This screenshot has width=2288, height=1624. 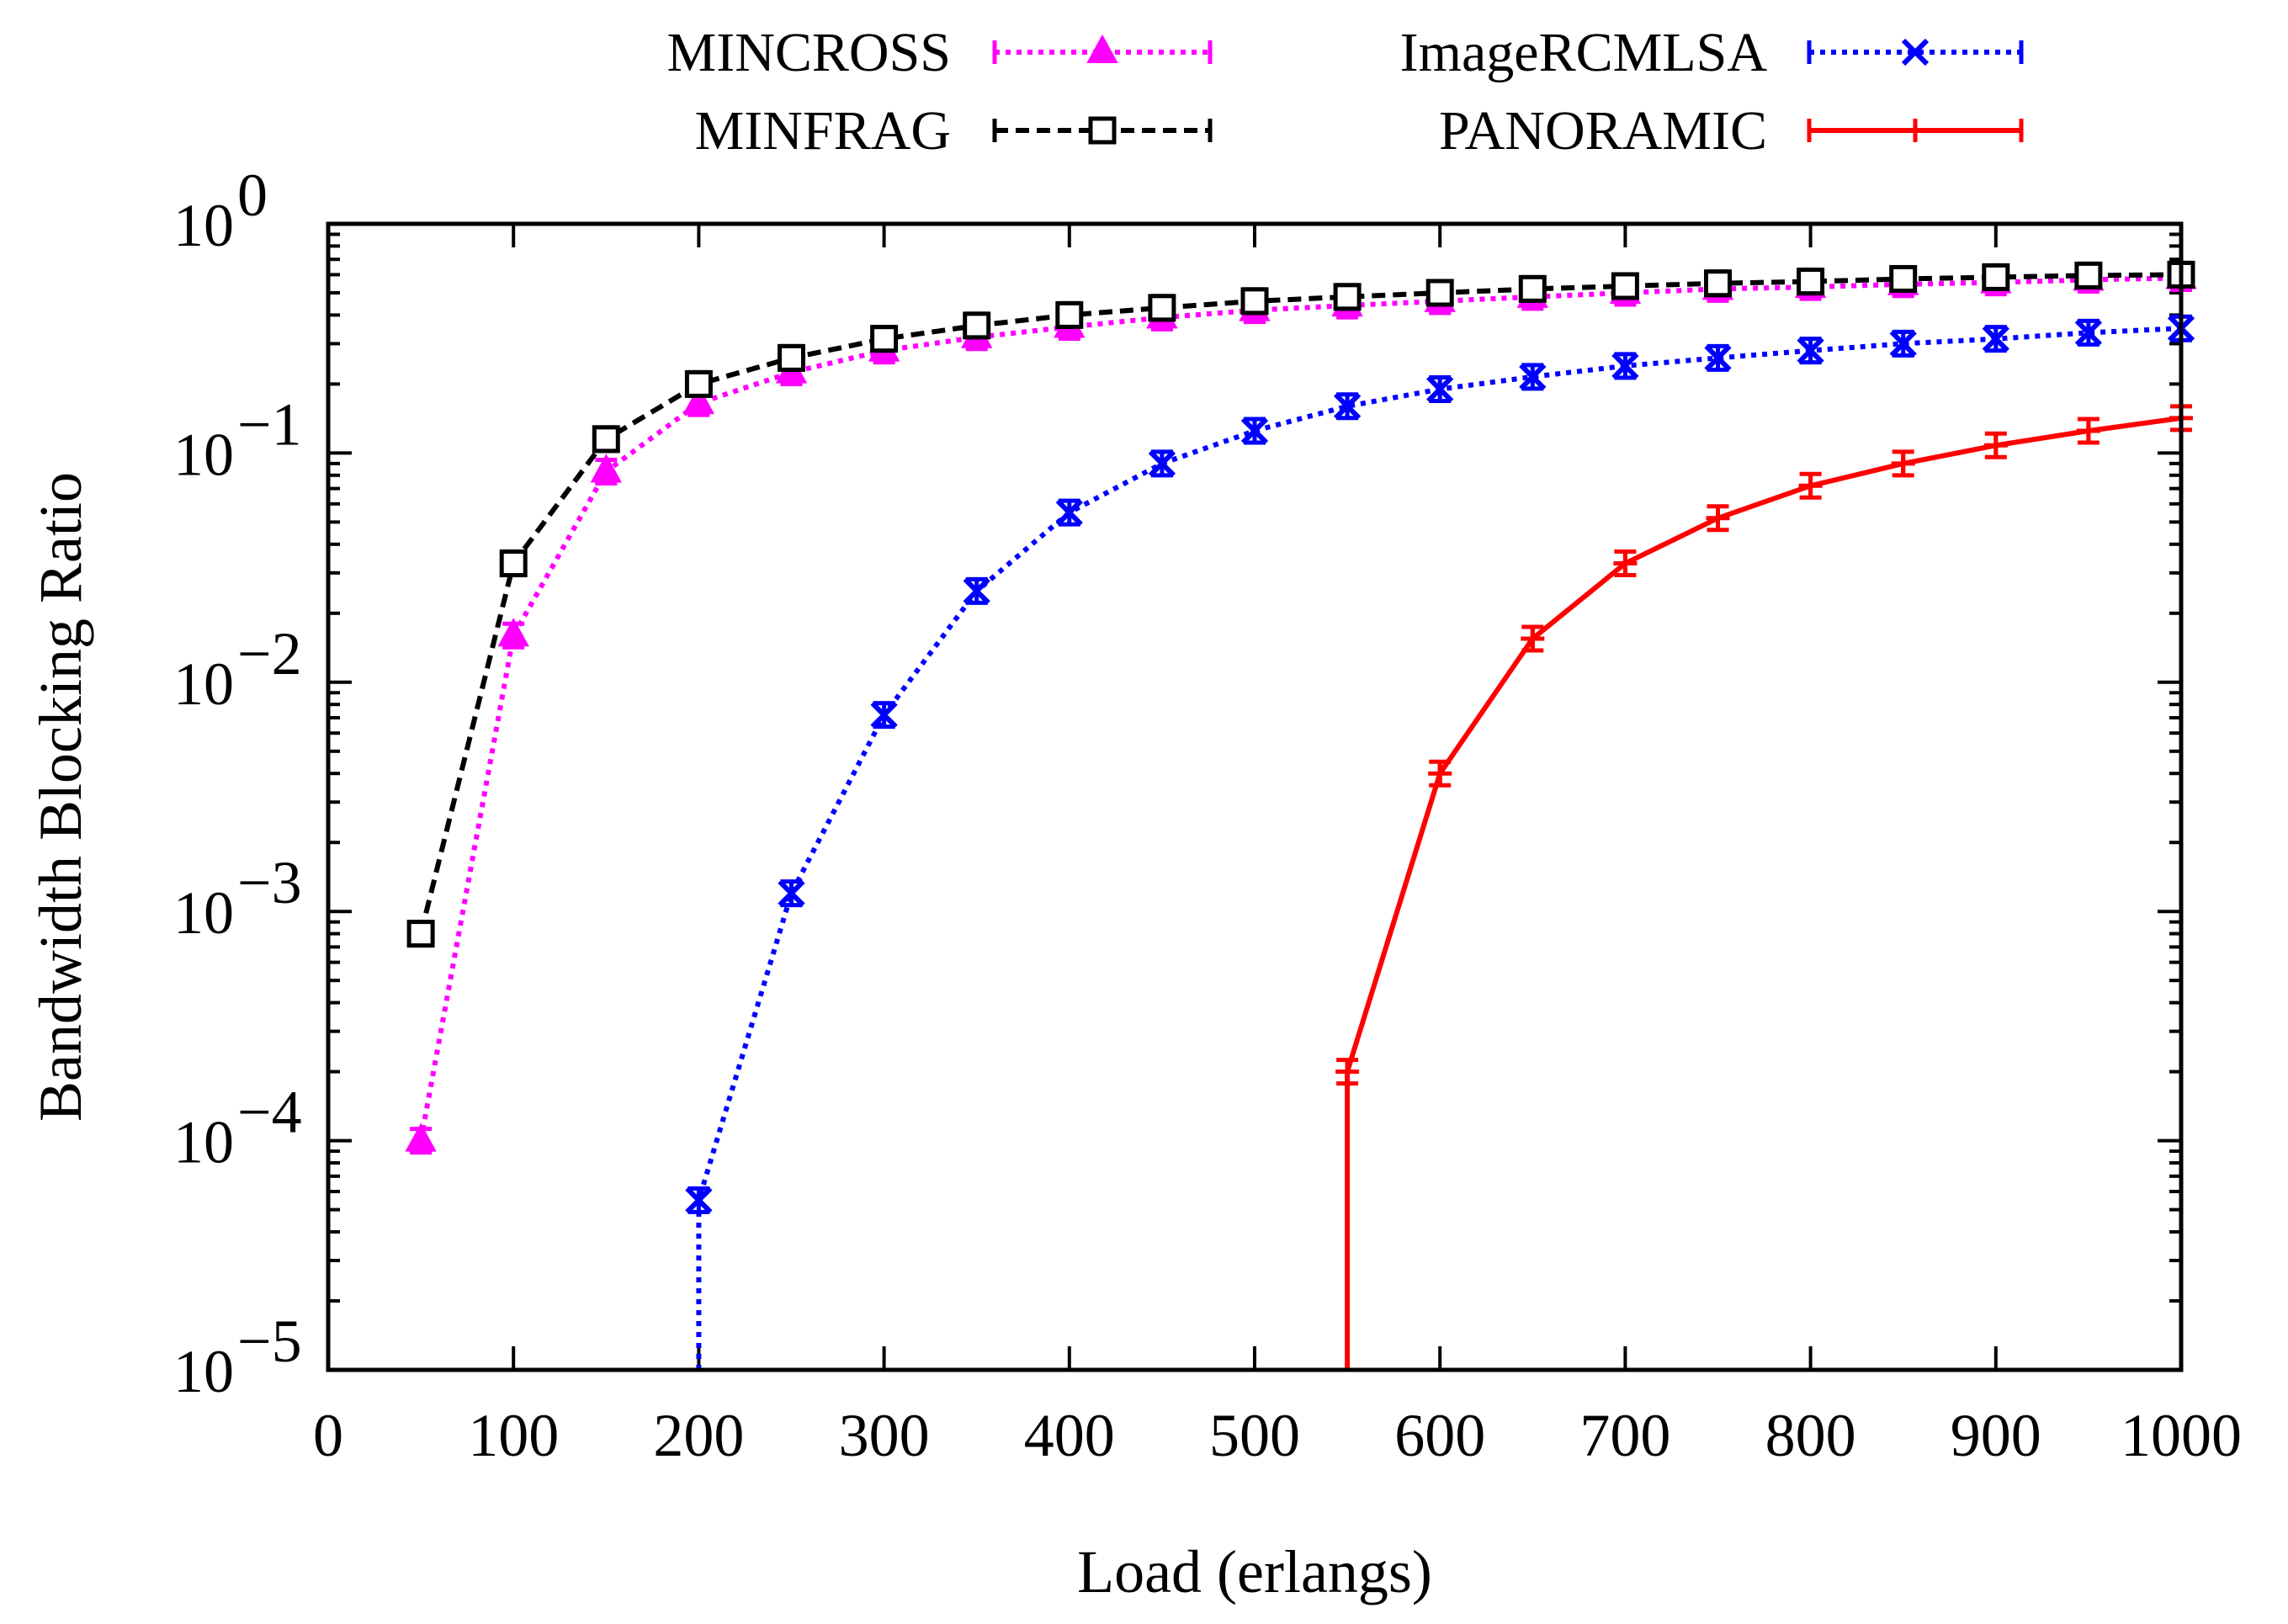 I want to click on x-tick-label: 600, so click(x=1439, y=1435).